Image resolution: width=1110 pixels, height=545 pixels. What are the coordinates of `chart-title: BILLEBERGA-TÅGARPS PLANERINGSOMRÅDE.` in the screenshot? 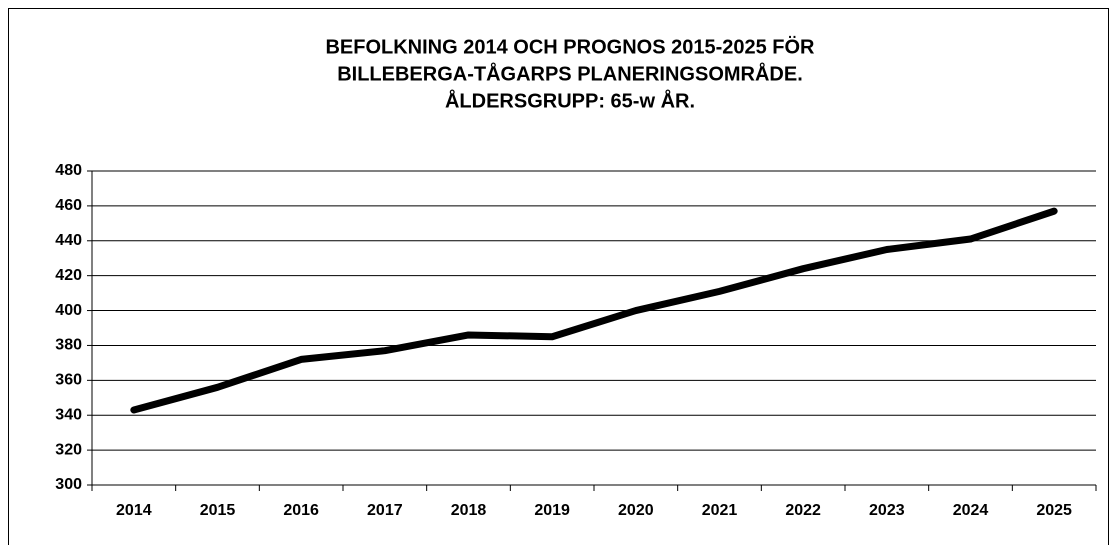 It's located at (570, 73).